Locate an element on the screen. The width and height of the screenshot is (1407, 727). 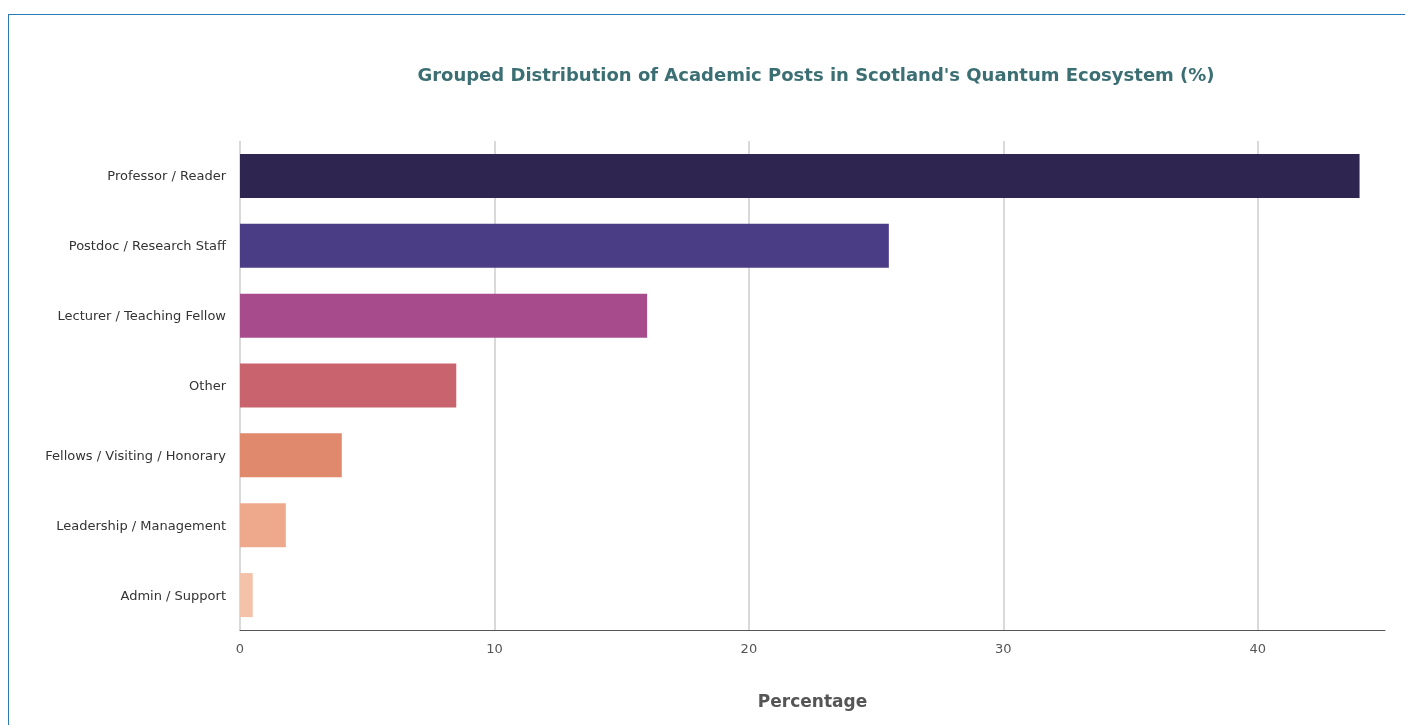
y-tick-label: Admin / Support is located at coordinates (173, 595).